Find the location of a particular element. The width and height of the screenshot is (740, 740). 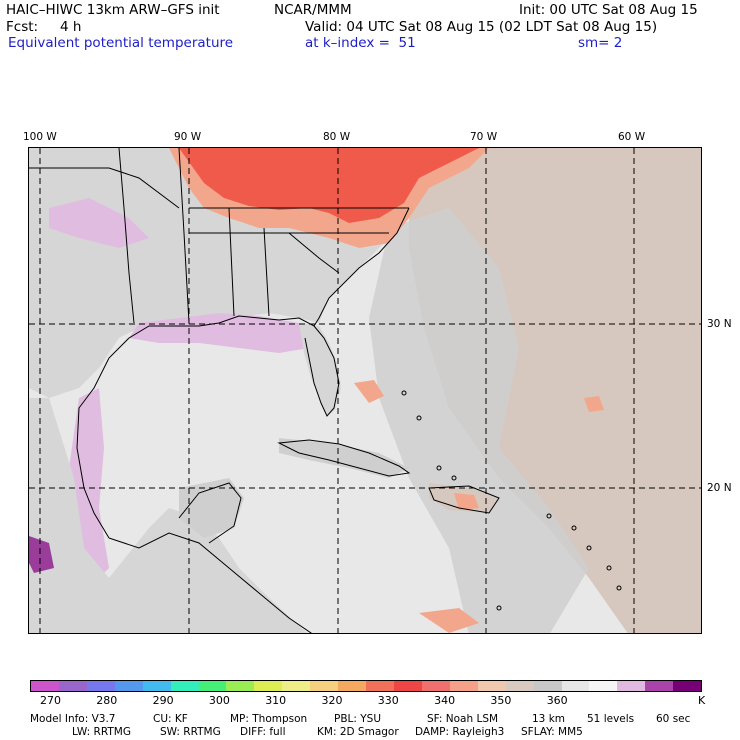

field-name: Equivalent potential temperature is located at coordinates (121, 43).